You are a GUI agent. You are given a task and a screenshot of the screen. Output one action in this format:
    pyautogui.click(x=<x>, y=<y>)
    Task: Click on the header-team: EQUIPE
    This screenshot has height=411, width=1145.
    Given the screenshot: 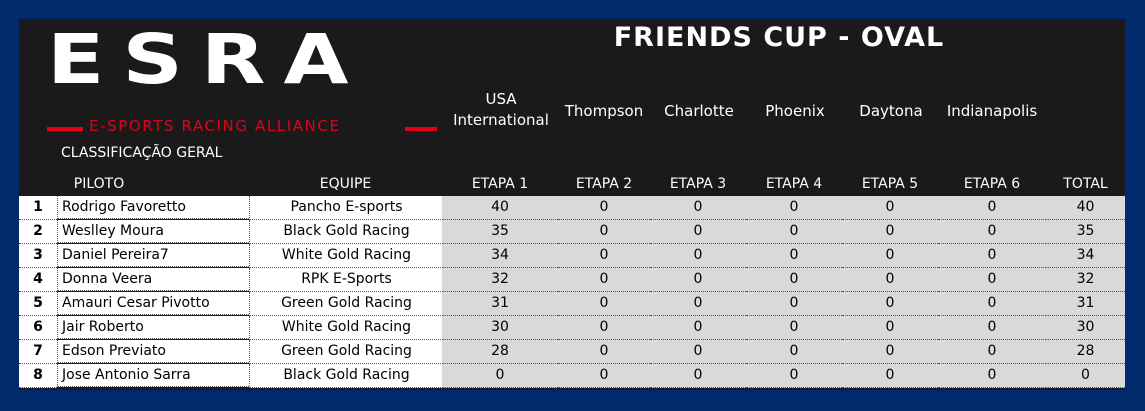 What is the action you would take?
    pyautogui.click(x=345, y=184)
    